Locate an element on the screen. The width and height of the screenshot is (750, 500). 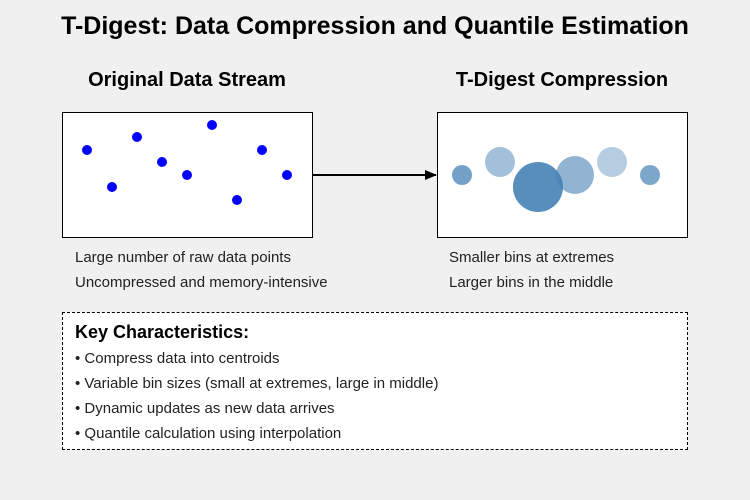
key-item: • Dynamic updates as new data arrives is located at coordinates (205, 408).